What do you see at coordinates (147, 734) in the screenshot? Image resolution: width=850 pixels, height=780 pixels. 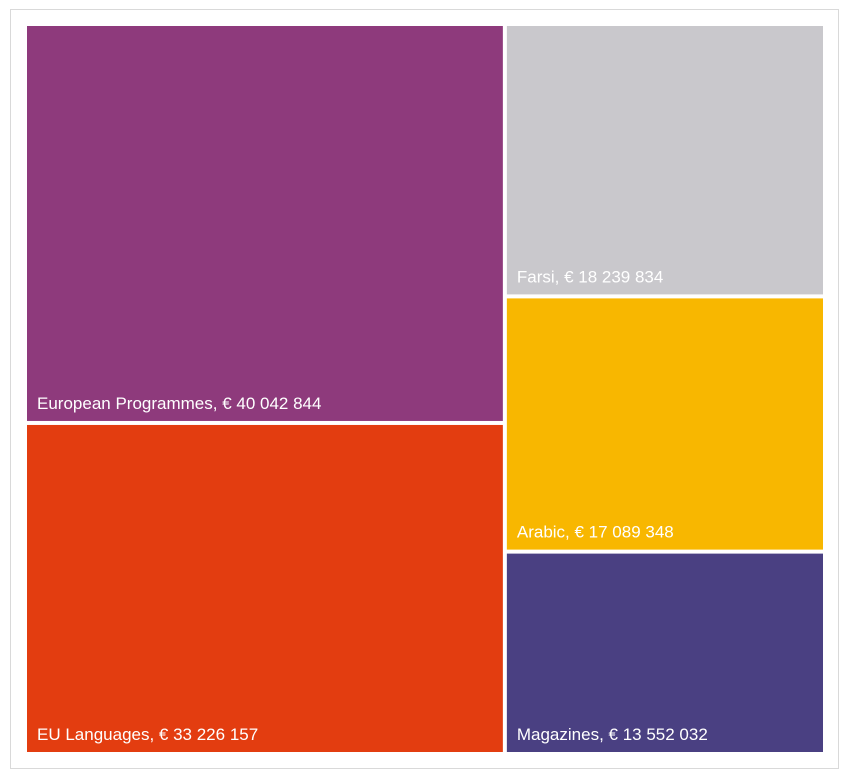 I see `treemap-label-eu-languages: EU Languages, € 33 226 157` at bounding box center [147, 734].